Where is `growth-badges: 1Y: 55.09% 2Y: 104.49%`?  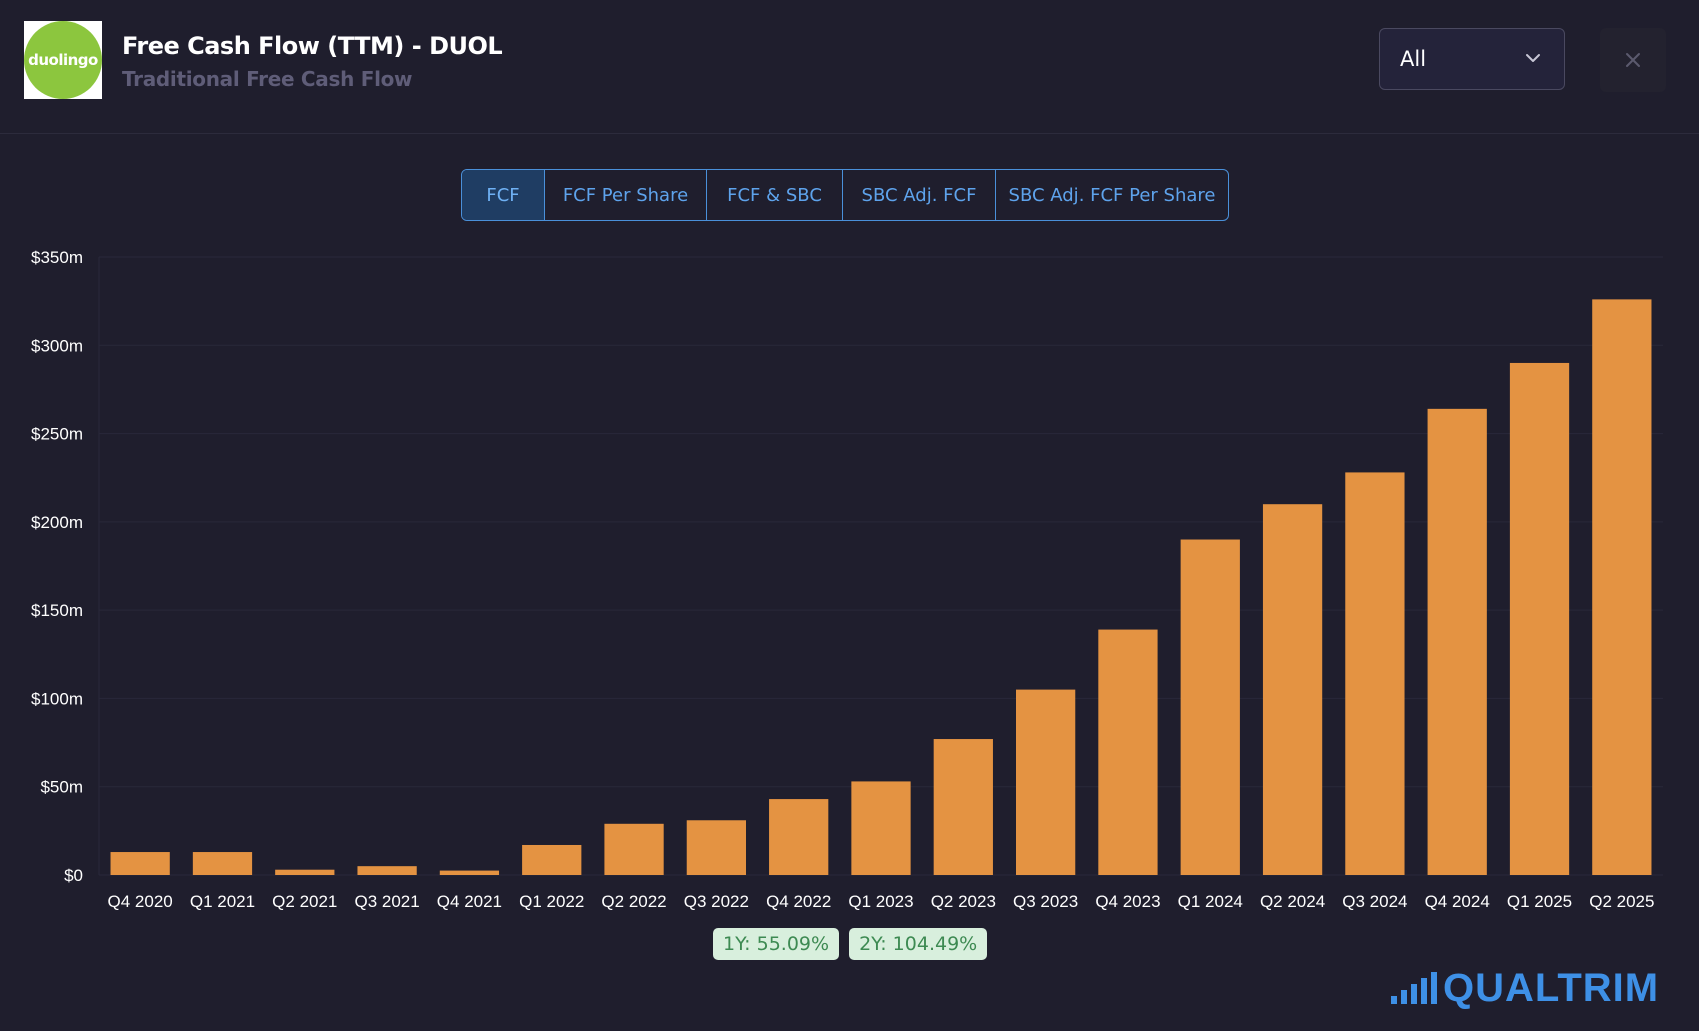 growth-badges: 1Y: 55.09% 2Y: 104.49% is located at coordinates (850, 944).